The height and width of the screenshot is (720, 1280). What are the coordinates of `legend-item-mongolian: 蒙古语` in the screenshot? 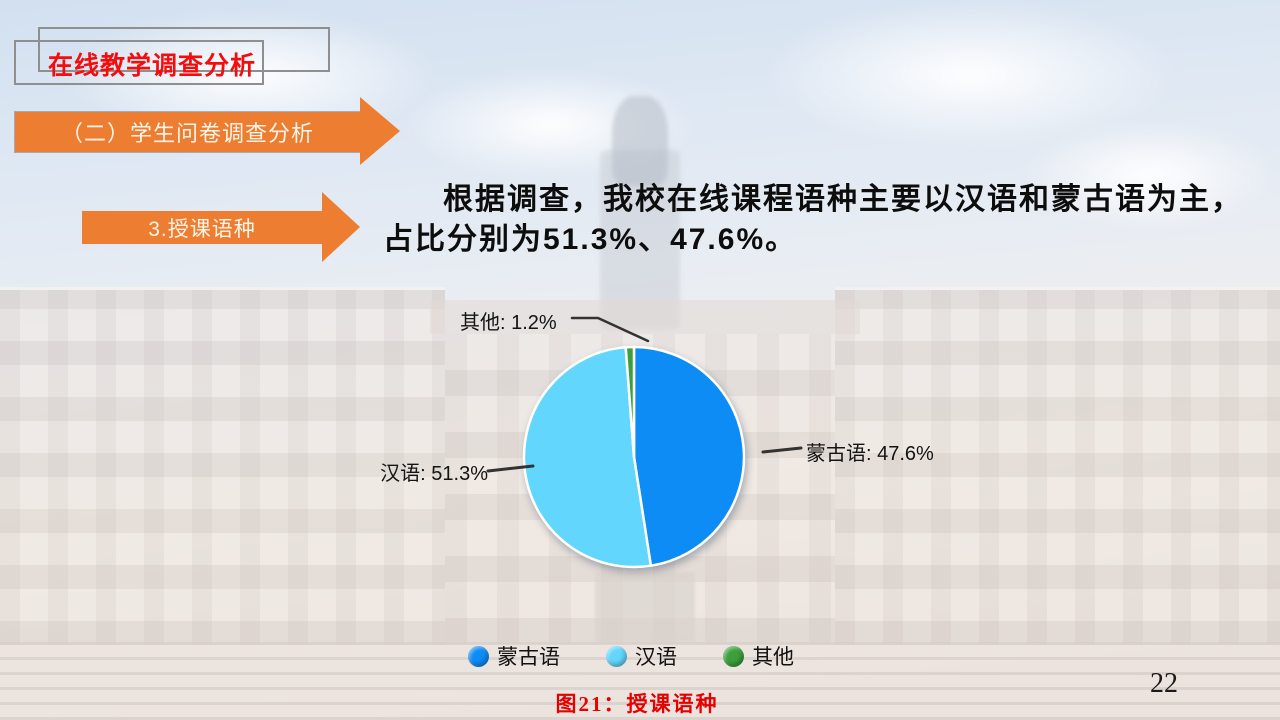 It's located at (514, 656).